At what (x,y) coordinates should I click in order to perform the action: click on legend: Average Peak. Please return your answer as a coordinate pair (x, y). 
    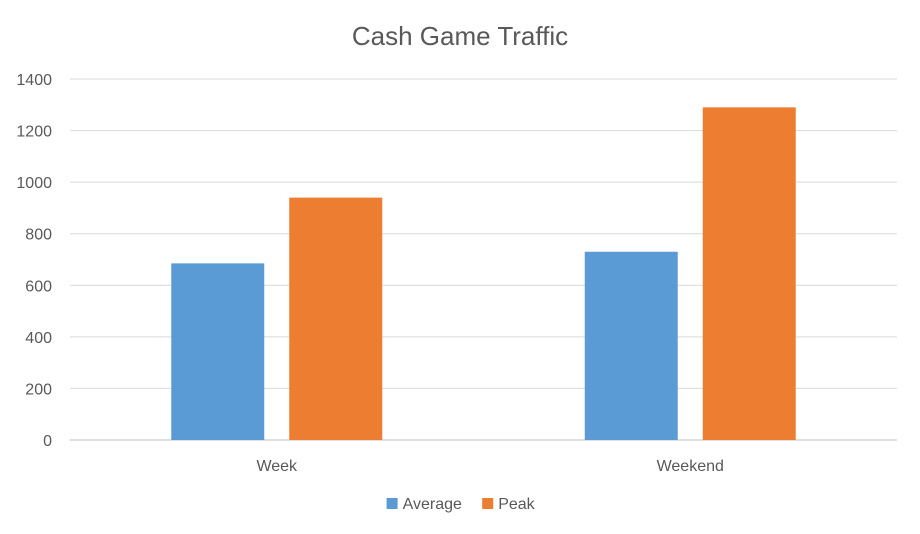
    Looking at the image, I should click on (461, 504).